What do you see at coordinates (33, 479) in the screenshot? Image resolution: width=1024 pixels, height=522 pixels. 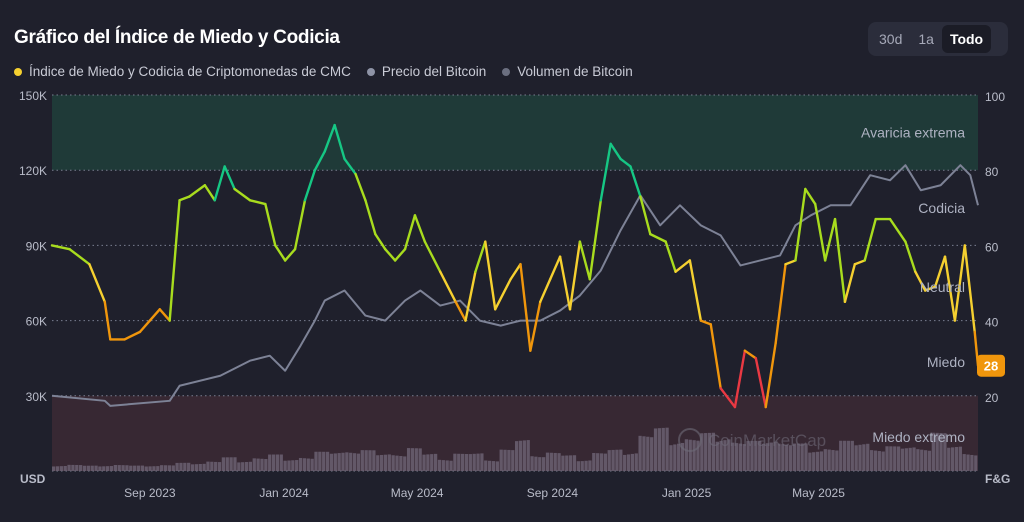 I see `left-axis-title: USD` at bounding box center [33, 479].